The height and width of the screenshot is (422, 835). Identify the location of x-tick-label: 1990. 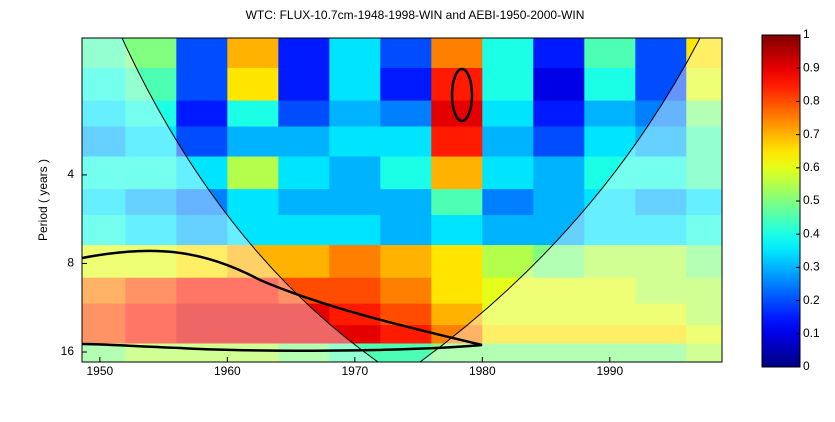
(609, 371).